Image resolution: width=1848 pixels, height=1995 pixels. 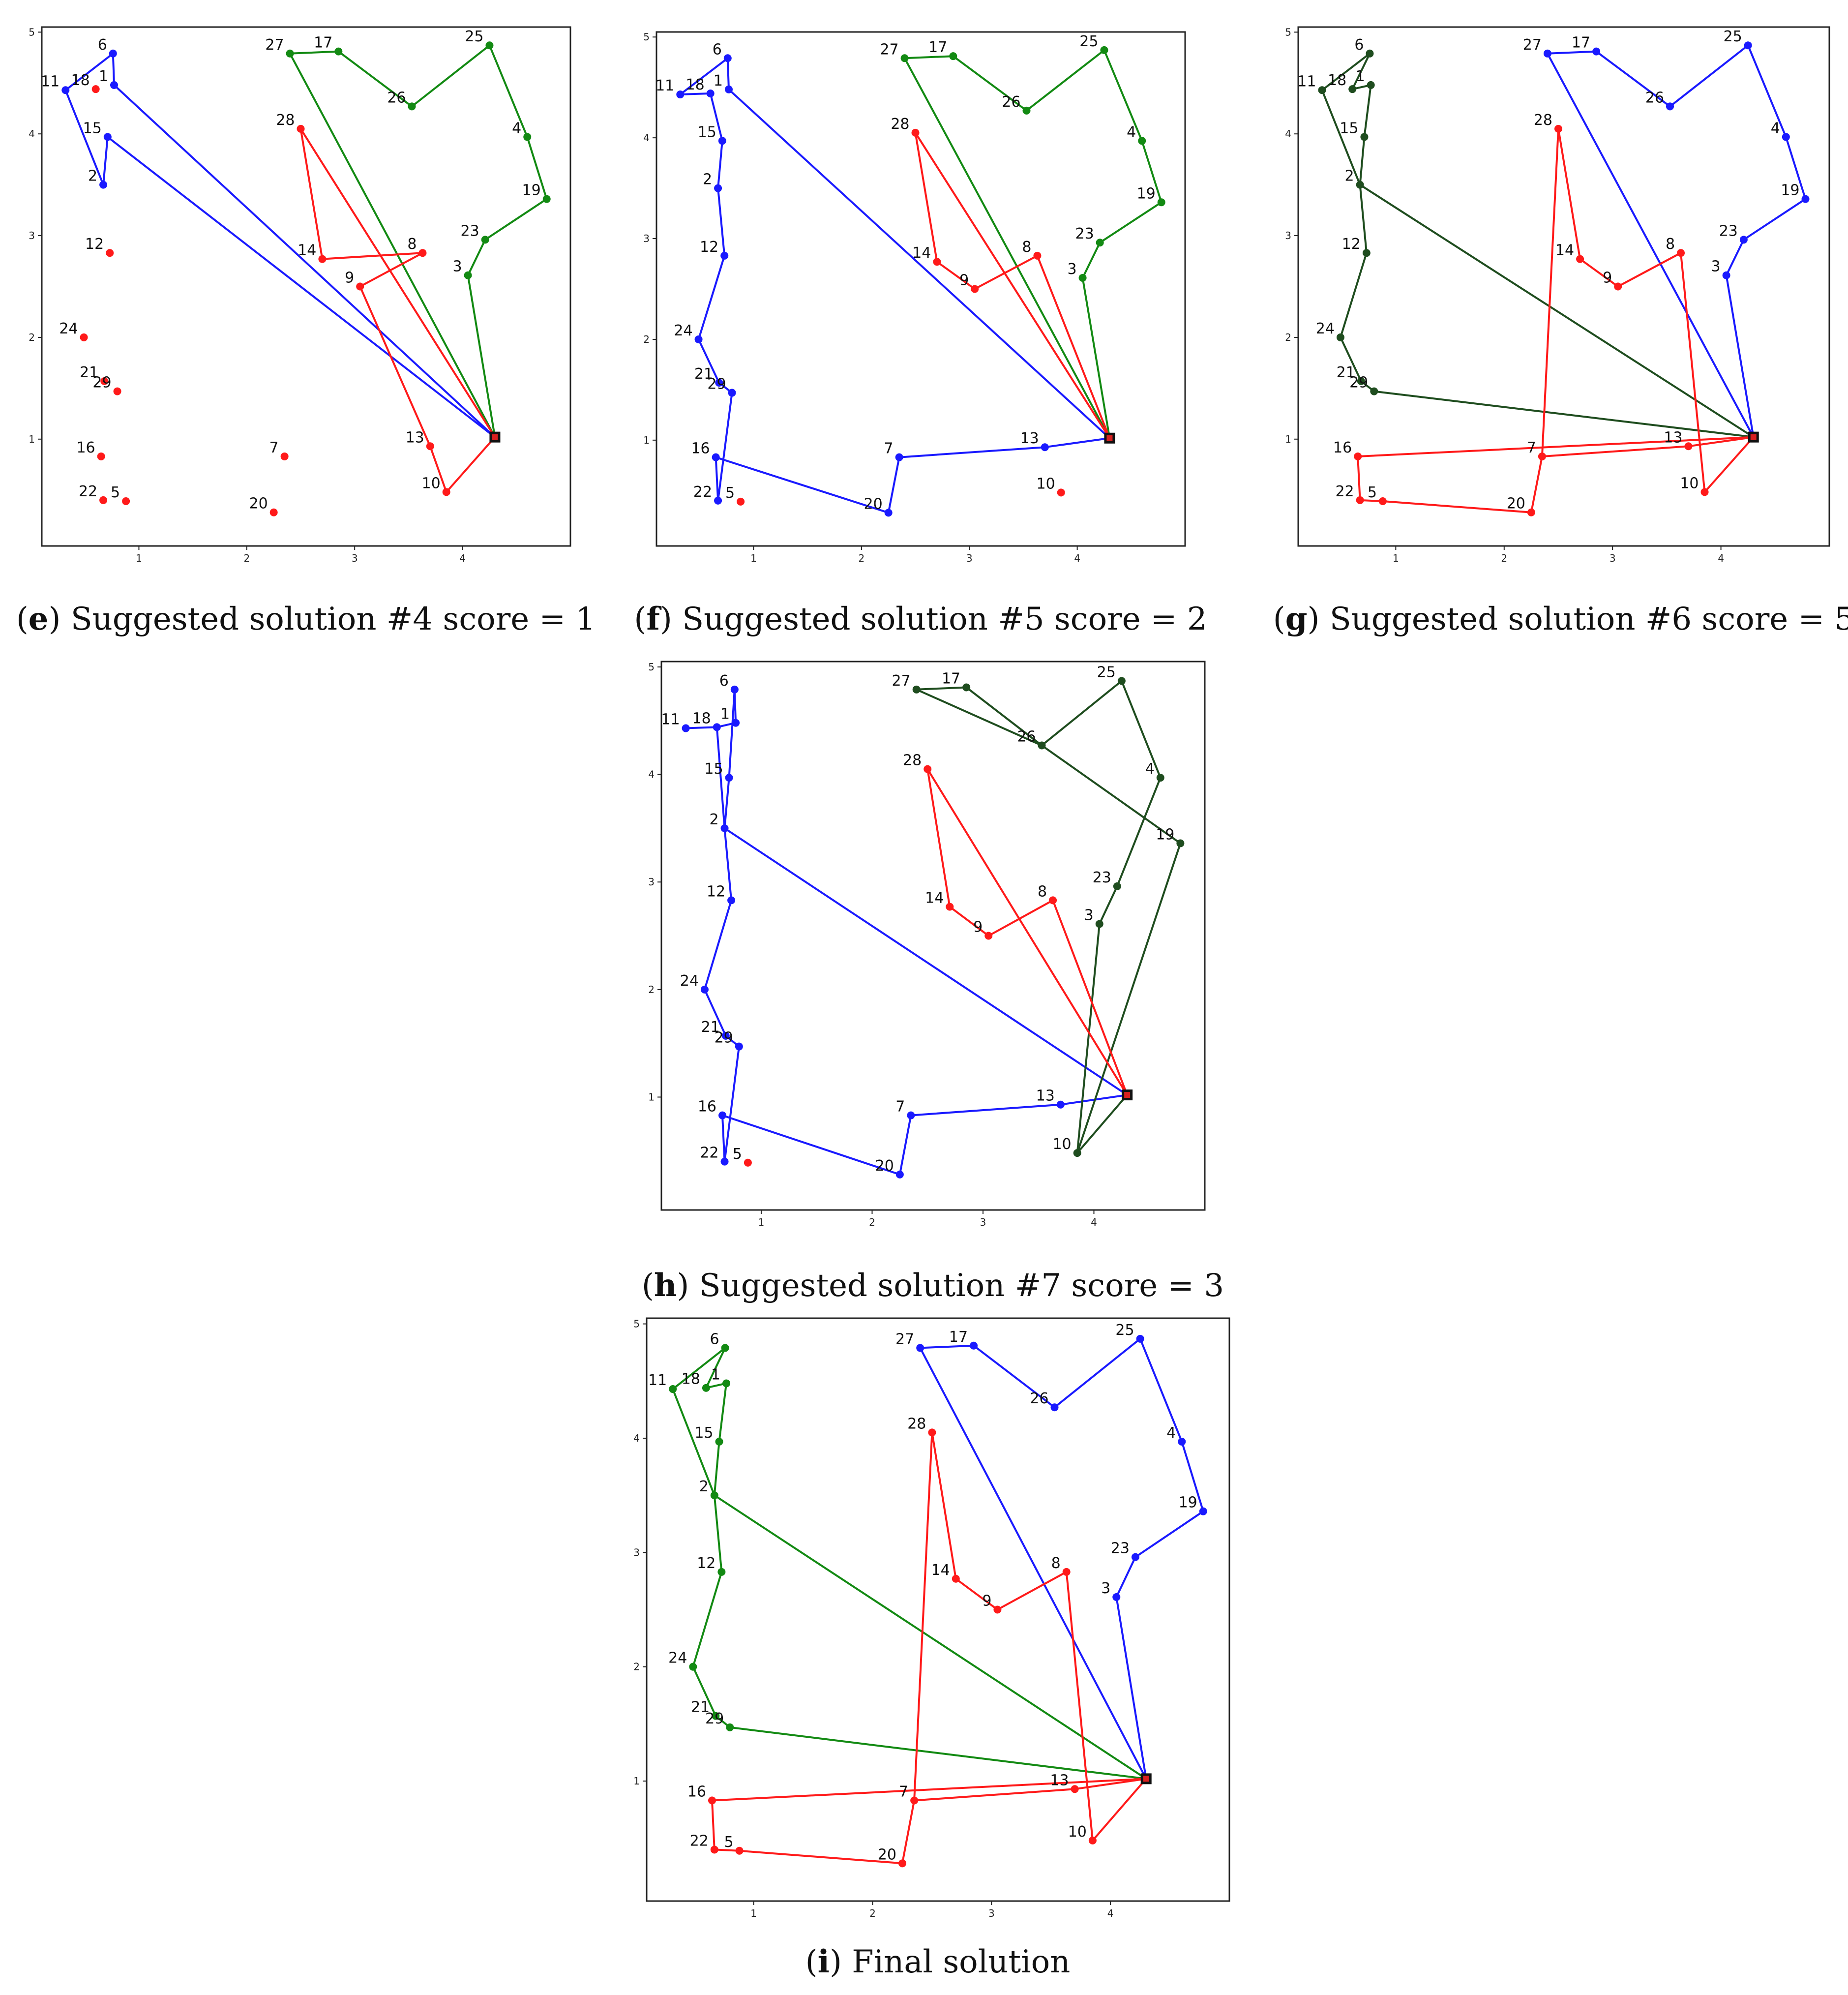 I want to click on node-28-label: 28, so click(x=285, y=120).